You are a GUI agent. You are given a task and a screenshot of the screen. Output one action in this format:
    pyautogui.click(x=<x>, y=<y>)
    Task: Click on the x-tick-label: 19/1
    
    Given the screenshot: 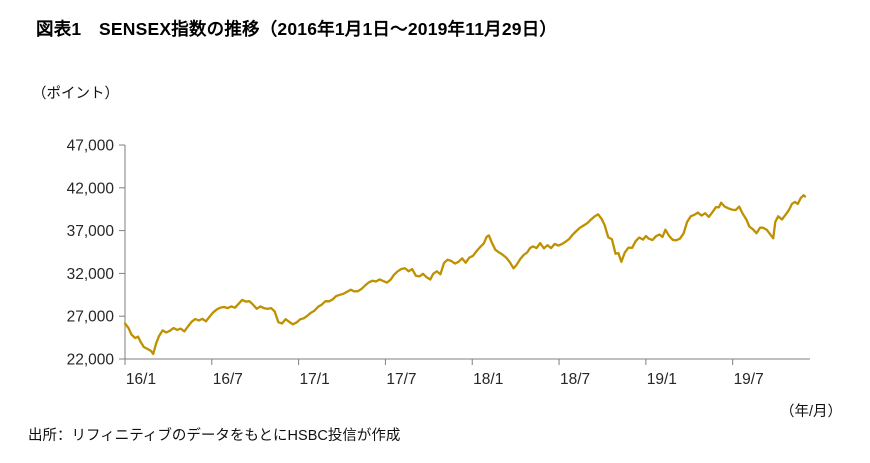 What is the action you would take?
    pyautogui.click(x=662, y=379)
    